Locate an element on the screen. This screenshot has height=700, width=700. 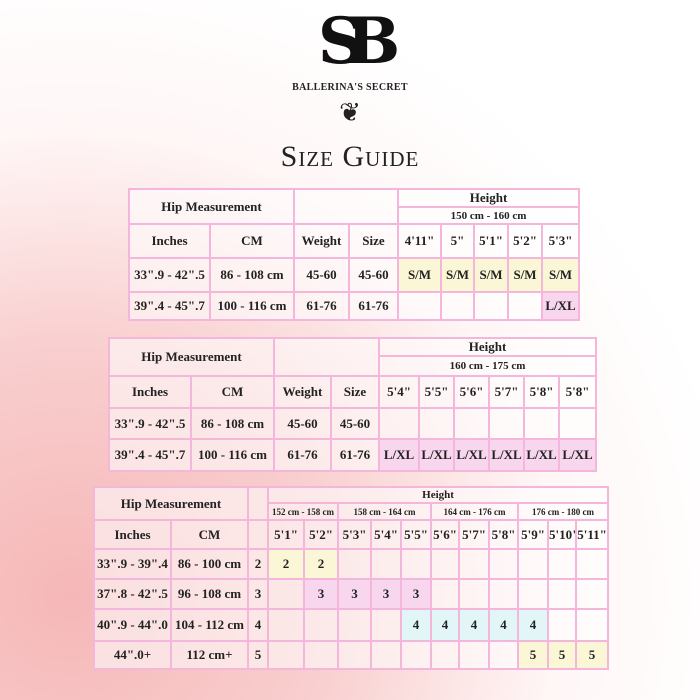
column-header: 5" is located at coordinates (457, 241).